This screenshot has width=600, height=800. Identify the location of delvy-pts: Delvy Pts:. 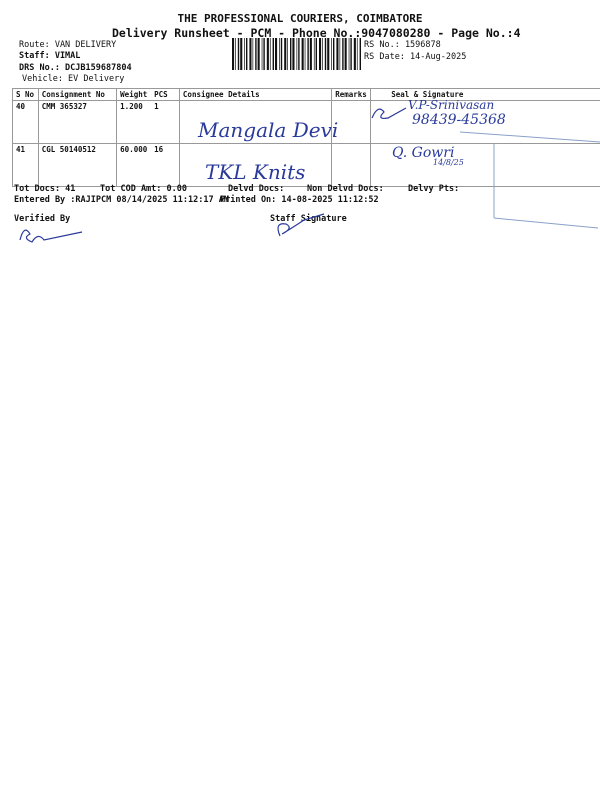
(434, 189).